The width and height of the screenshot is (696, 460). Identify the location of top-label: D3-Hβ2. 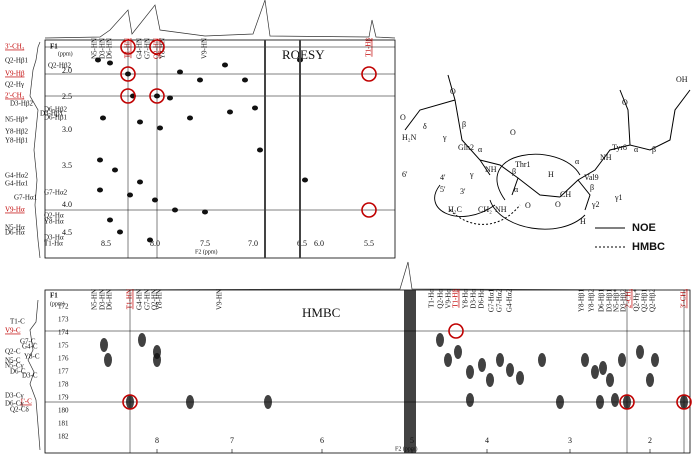
(624, 301).